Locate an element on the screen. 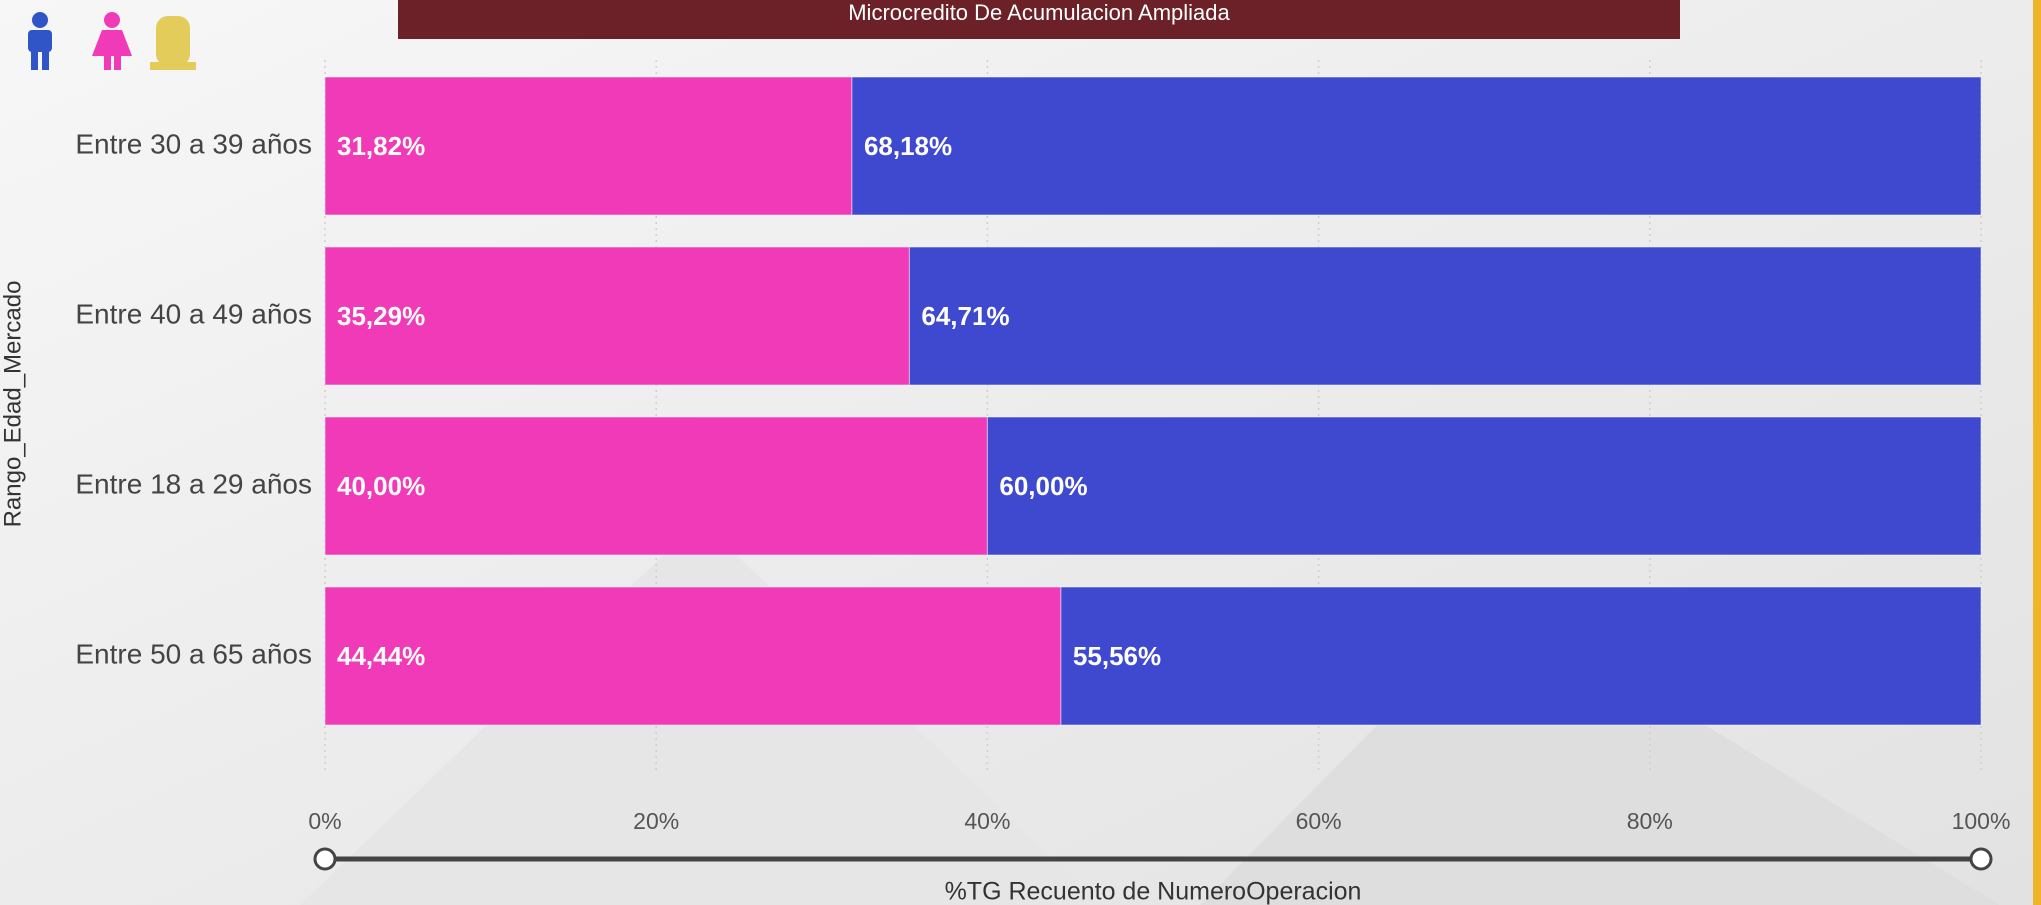  x-tick-label: 80% is located at coordinates (1650, 821).